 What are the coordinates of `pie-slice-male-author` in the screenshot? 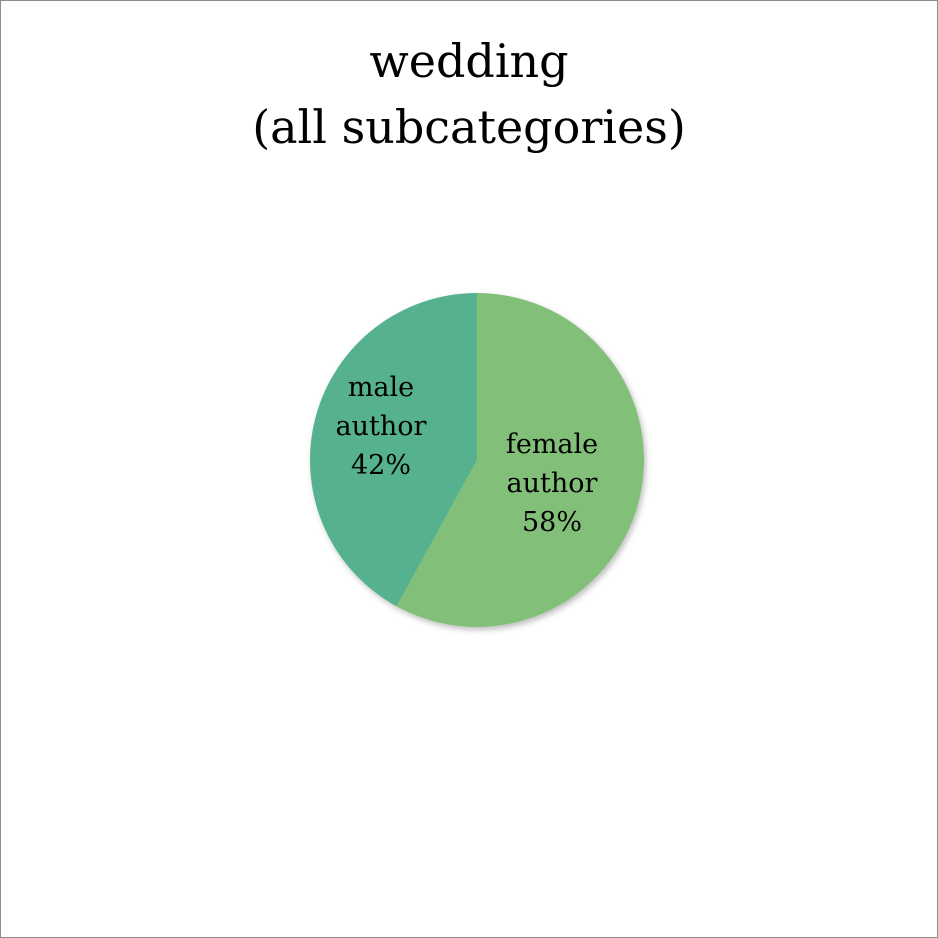 It's located at (393, 450).